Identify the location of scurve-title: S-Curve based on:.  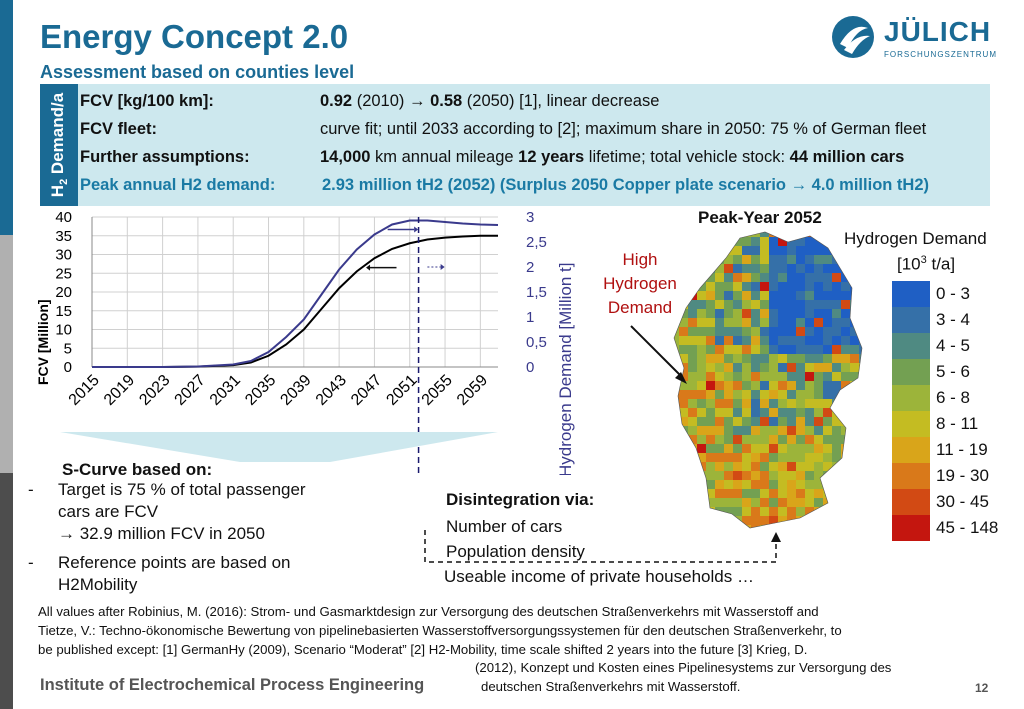
(137, 469).